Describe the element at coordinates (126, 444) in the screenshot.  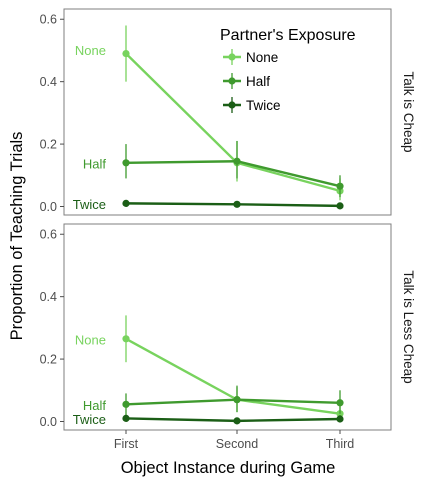
I see `x-tick-label: First` at that location.